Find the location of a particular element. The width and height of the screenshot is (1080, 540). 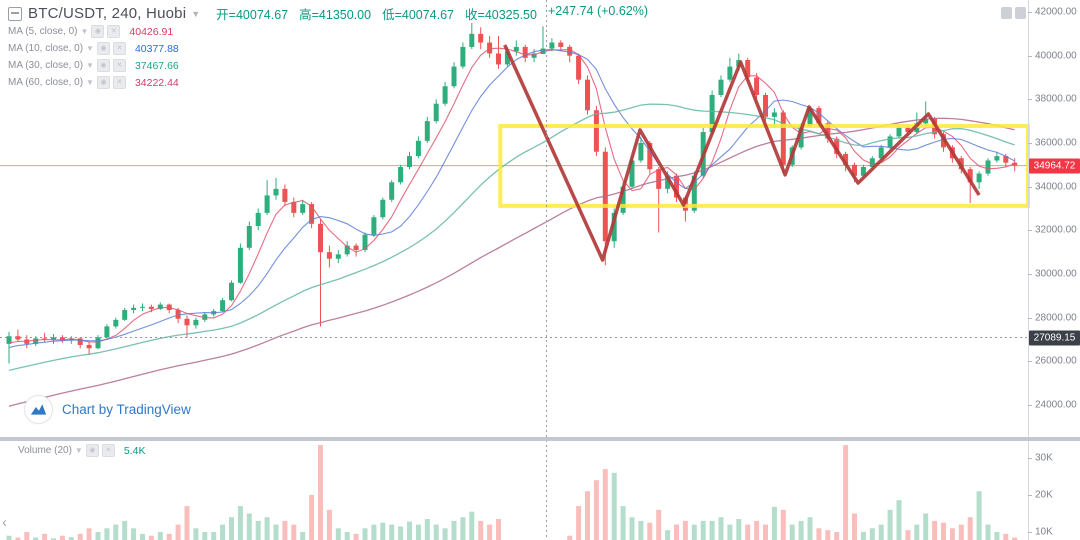

indicator-label: MA (10, close, 0) is located at coordinates (46, 48).